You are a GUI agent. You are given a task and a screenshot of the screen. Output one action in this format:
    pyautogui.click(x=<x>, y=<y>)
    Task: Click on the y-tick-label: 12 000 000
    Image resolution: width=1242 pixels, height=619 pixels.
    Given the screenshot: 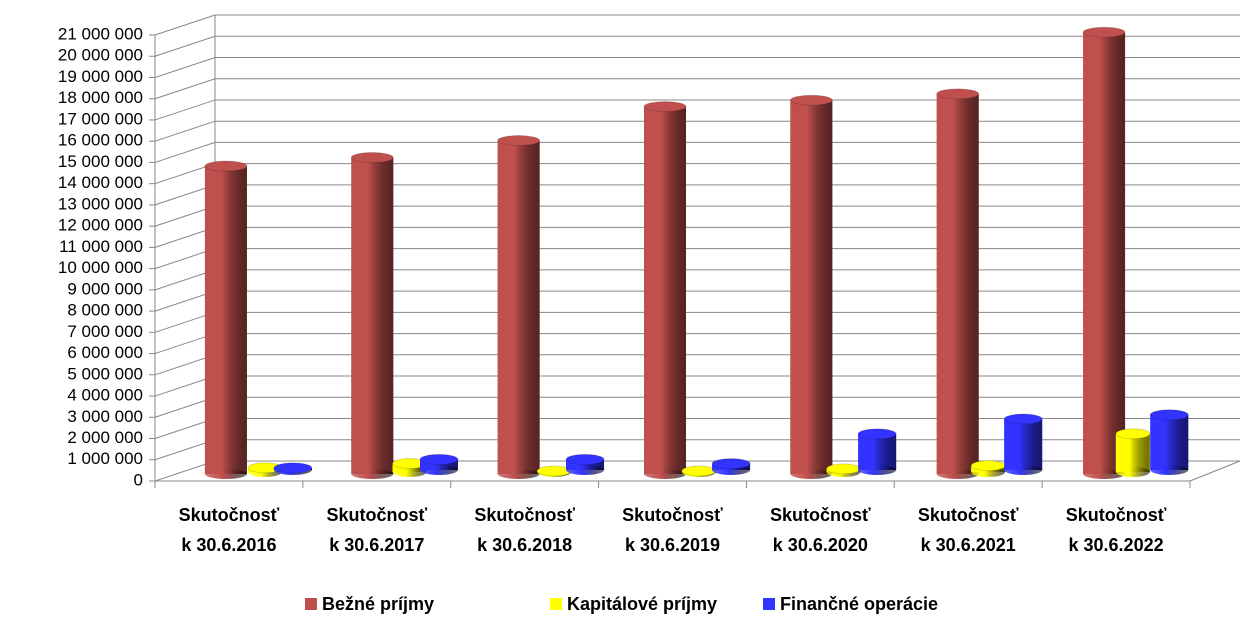 What is the action you would take?
    pyautogui.click(x=100, y=225)
    